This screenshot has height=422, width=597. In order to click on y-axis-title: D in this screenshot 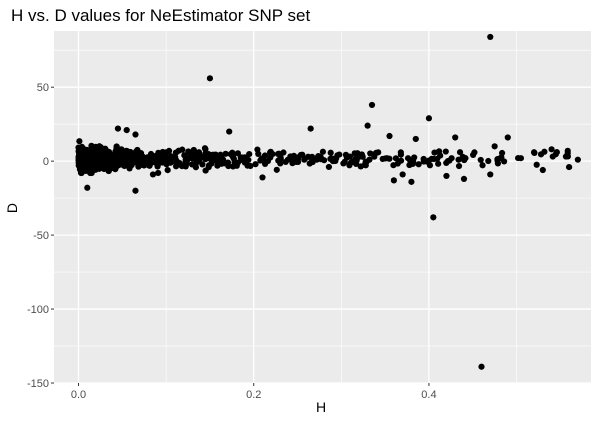, I will do `click(12, 208)`.